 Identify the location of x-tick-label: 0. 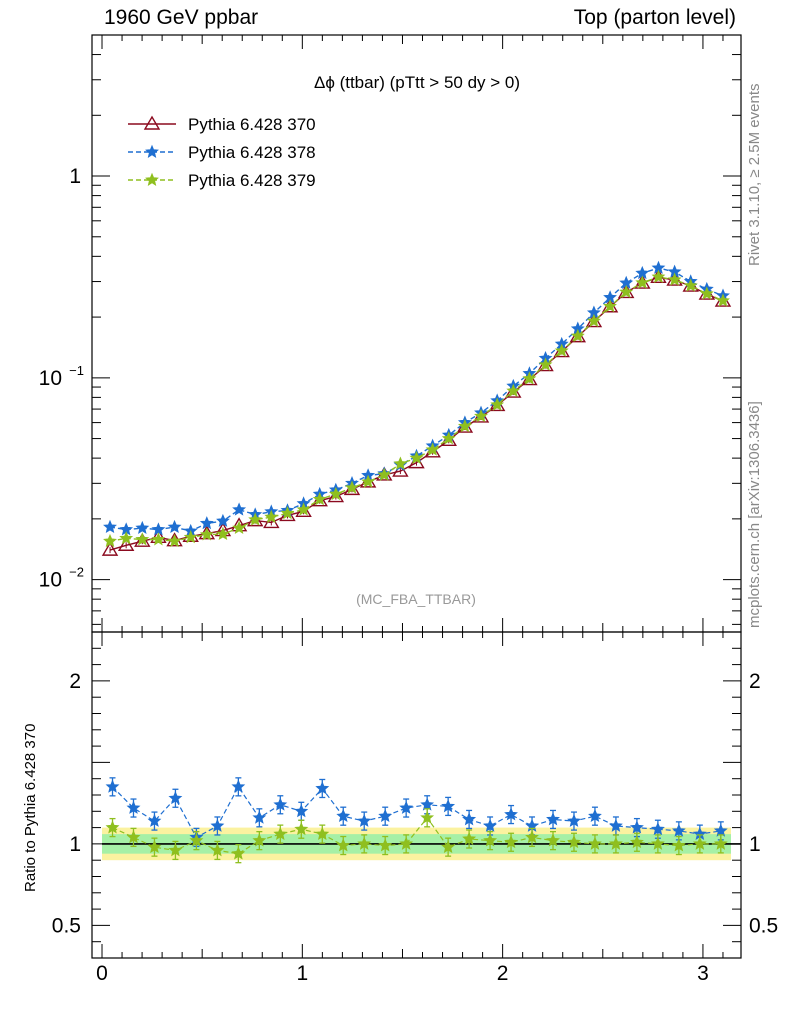
(102, 973).